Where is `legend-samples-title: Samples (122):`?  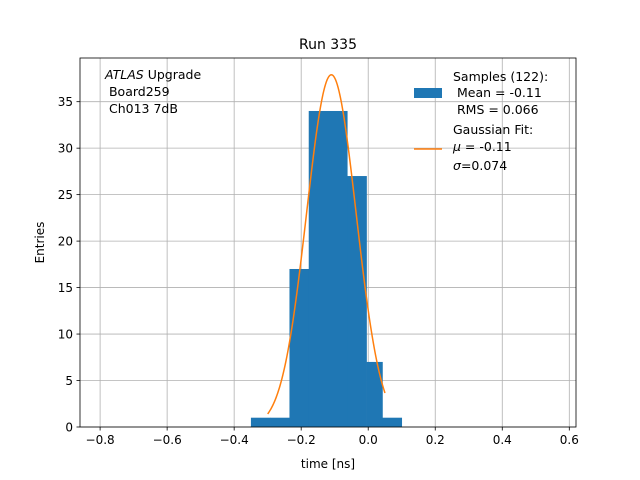
legend-samples-title: Samples (122): is located at coordinates (500, 76).